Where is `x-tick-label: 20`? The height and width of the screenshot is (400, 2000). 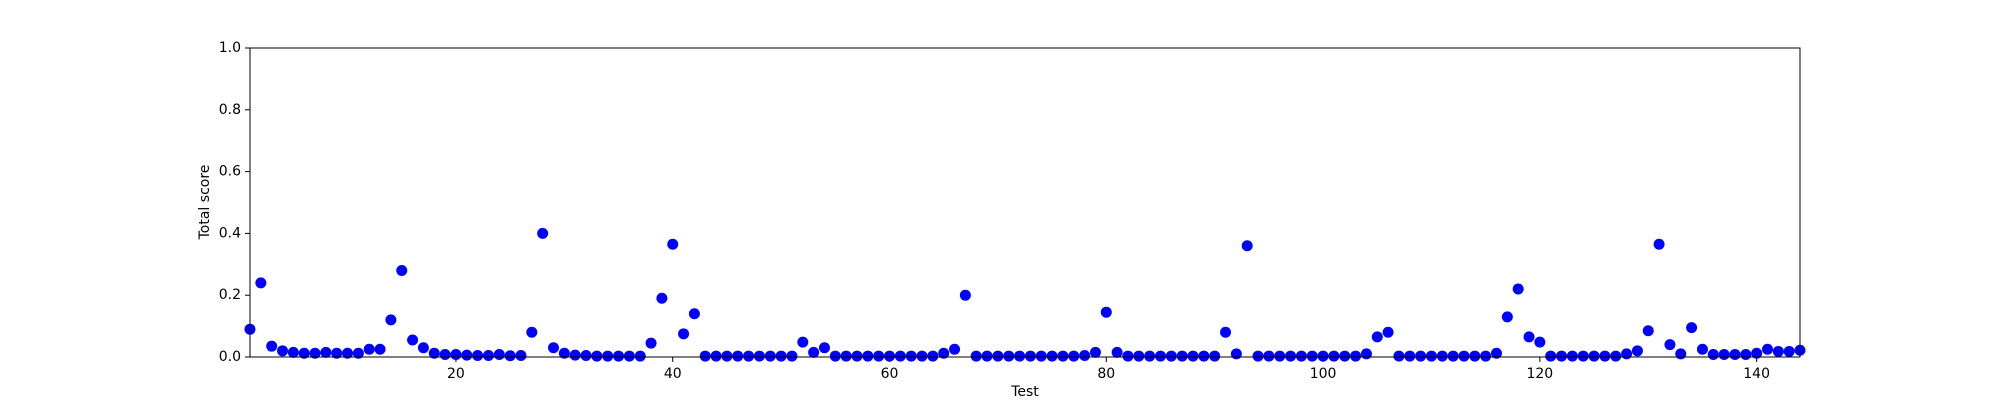
x-tick-label: 20 is located at coordinates (456, 374).